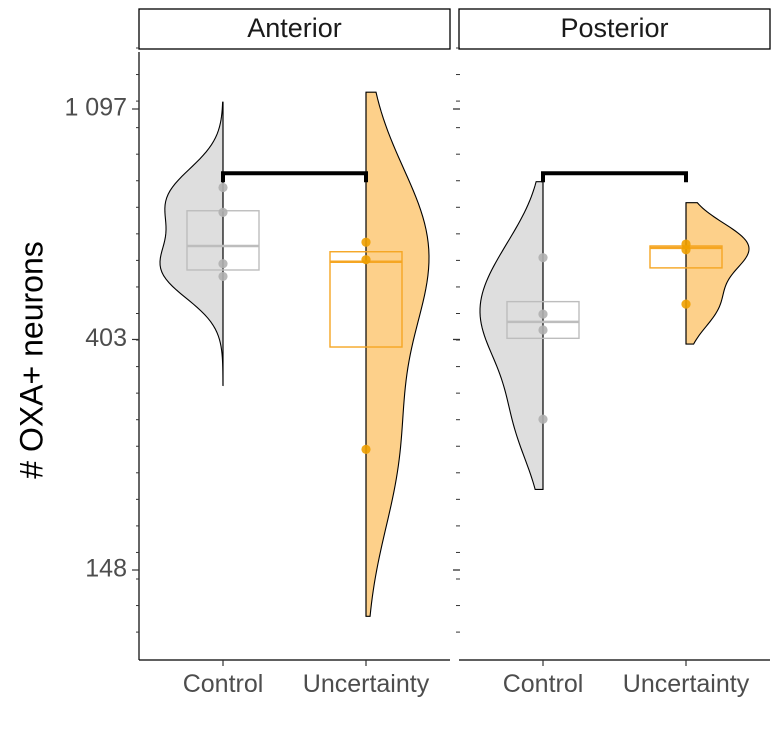  I want to click on y-tick-label: 403, so click(106, 338).